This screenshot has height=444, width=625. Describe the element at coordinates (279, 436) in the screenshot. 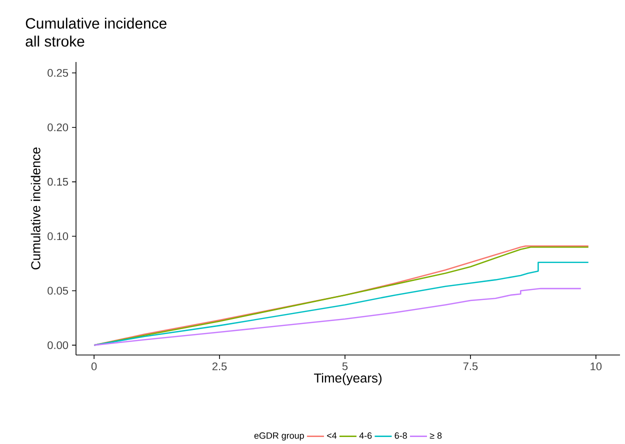

I see `legend-title: eGDR group` at that location.